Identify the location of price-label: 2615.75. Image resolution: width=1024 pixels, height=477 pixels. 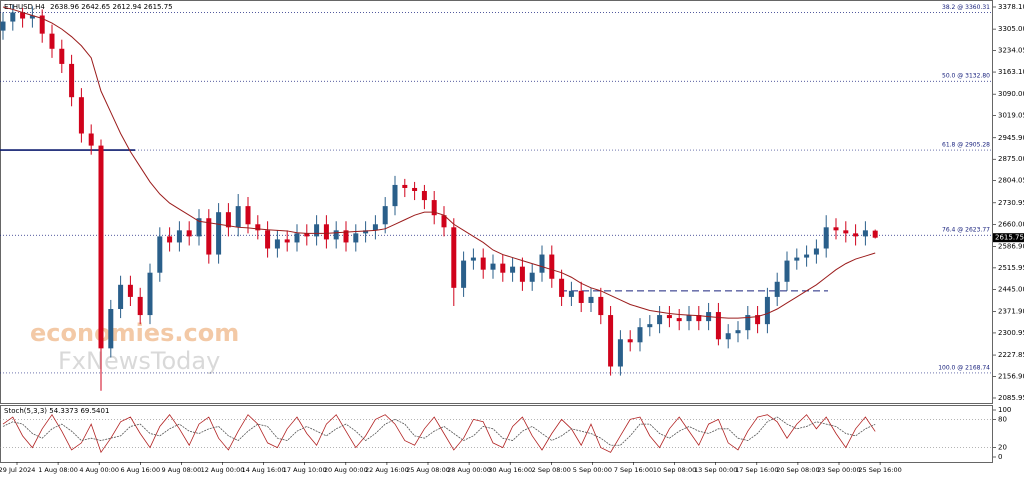
(1009, 238).